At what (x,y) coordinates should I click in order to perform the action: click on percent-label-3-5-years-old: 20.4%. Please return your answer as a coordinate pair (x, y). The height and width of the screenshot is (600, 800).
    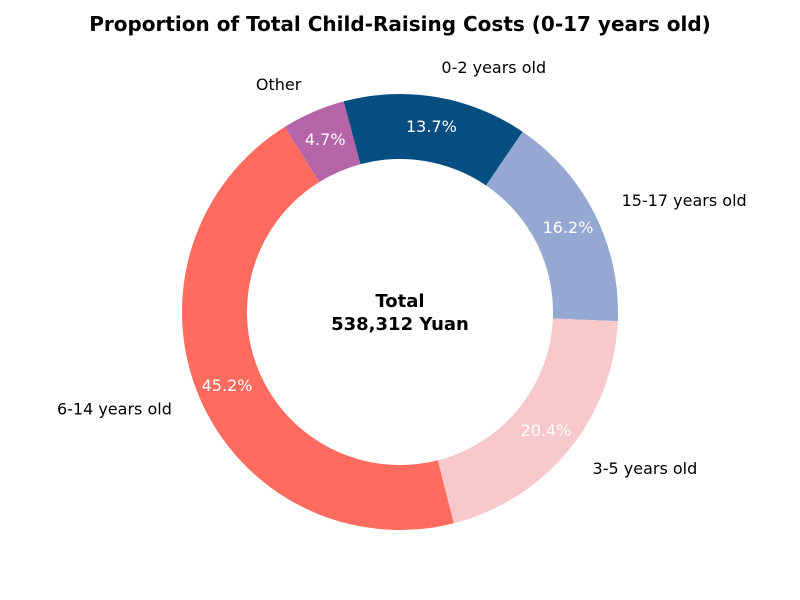
    Looking at the image, I should click on (546, 430).